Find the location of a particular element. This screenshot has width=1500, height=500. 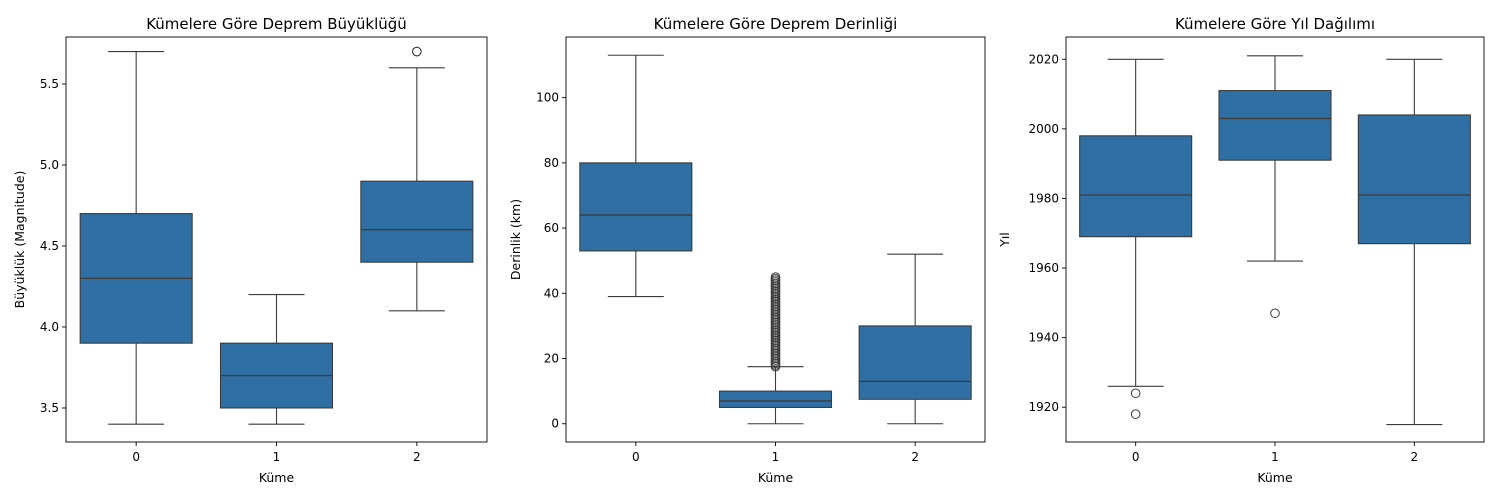

y-tick-label: 1920 is located at coordinates (1043, 407).